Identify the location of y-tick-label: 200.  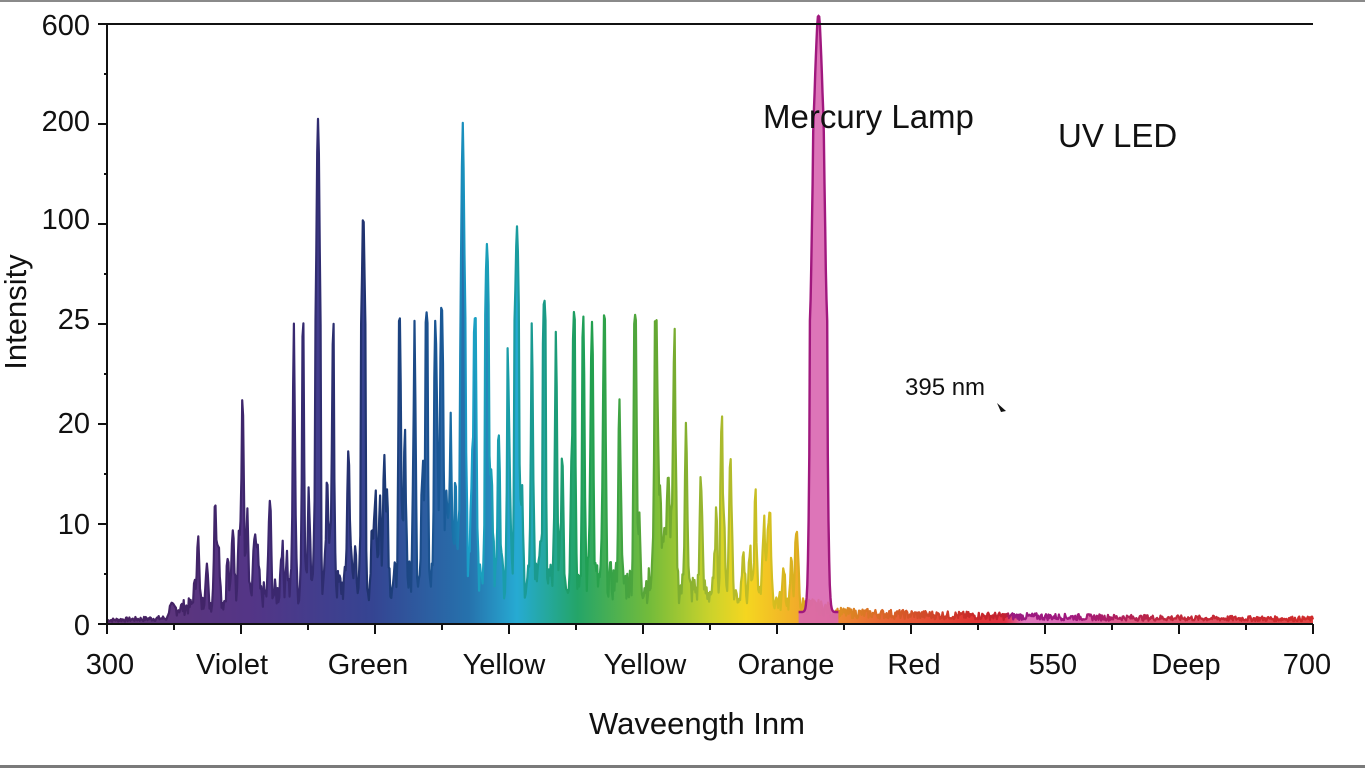
(66, 122).